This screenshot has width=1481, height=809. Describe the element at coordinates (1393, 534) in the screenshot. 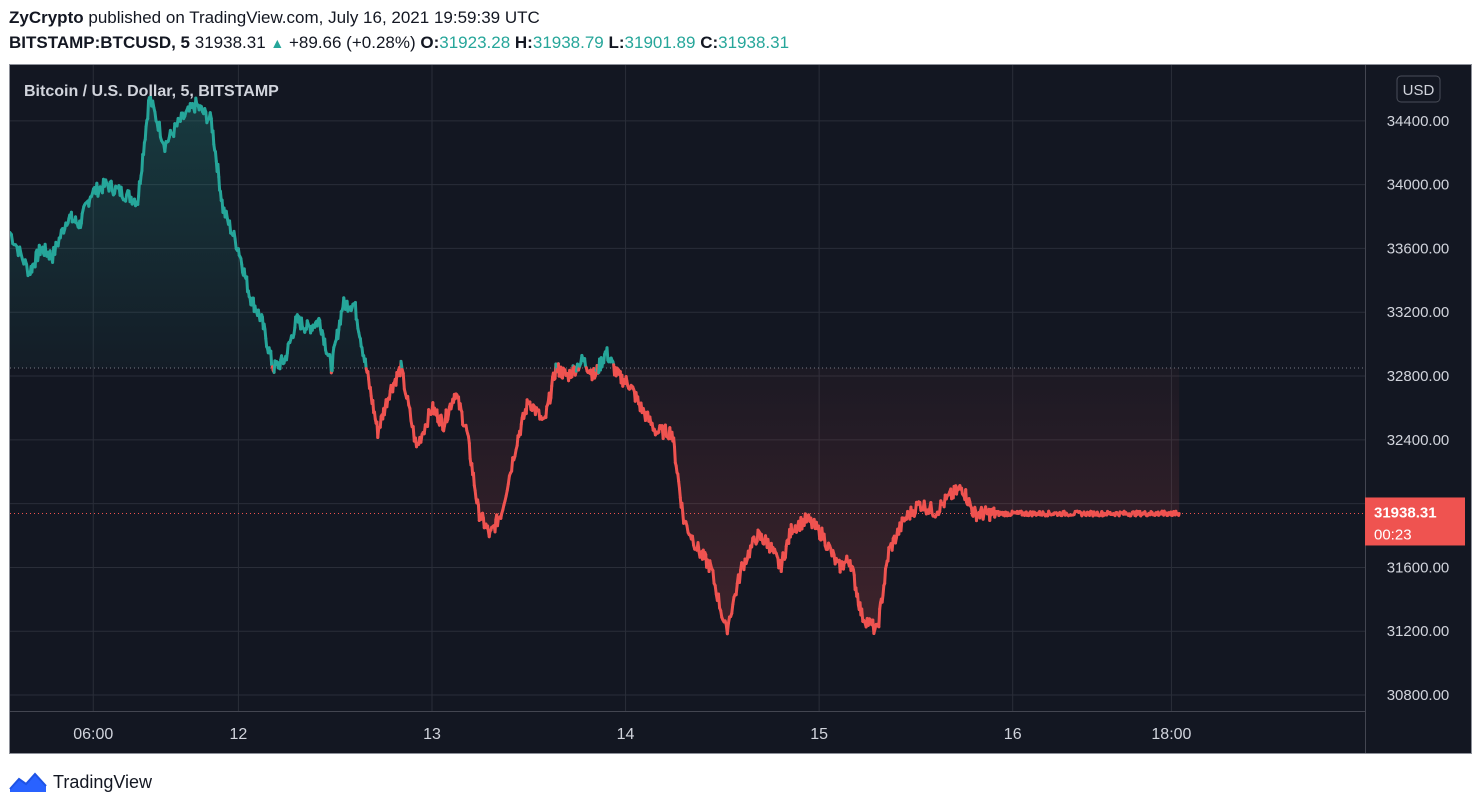

I see `countdown-label: 00:23` at that location.